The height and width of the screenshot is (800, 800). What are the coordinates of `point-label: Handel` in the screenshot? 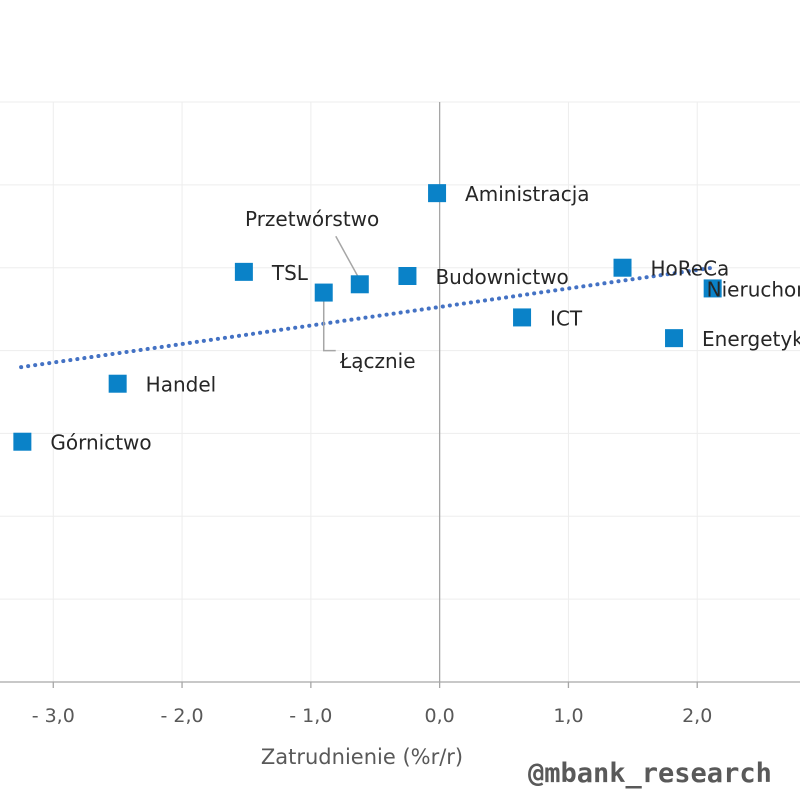 It's located at (181, 385).